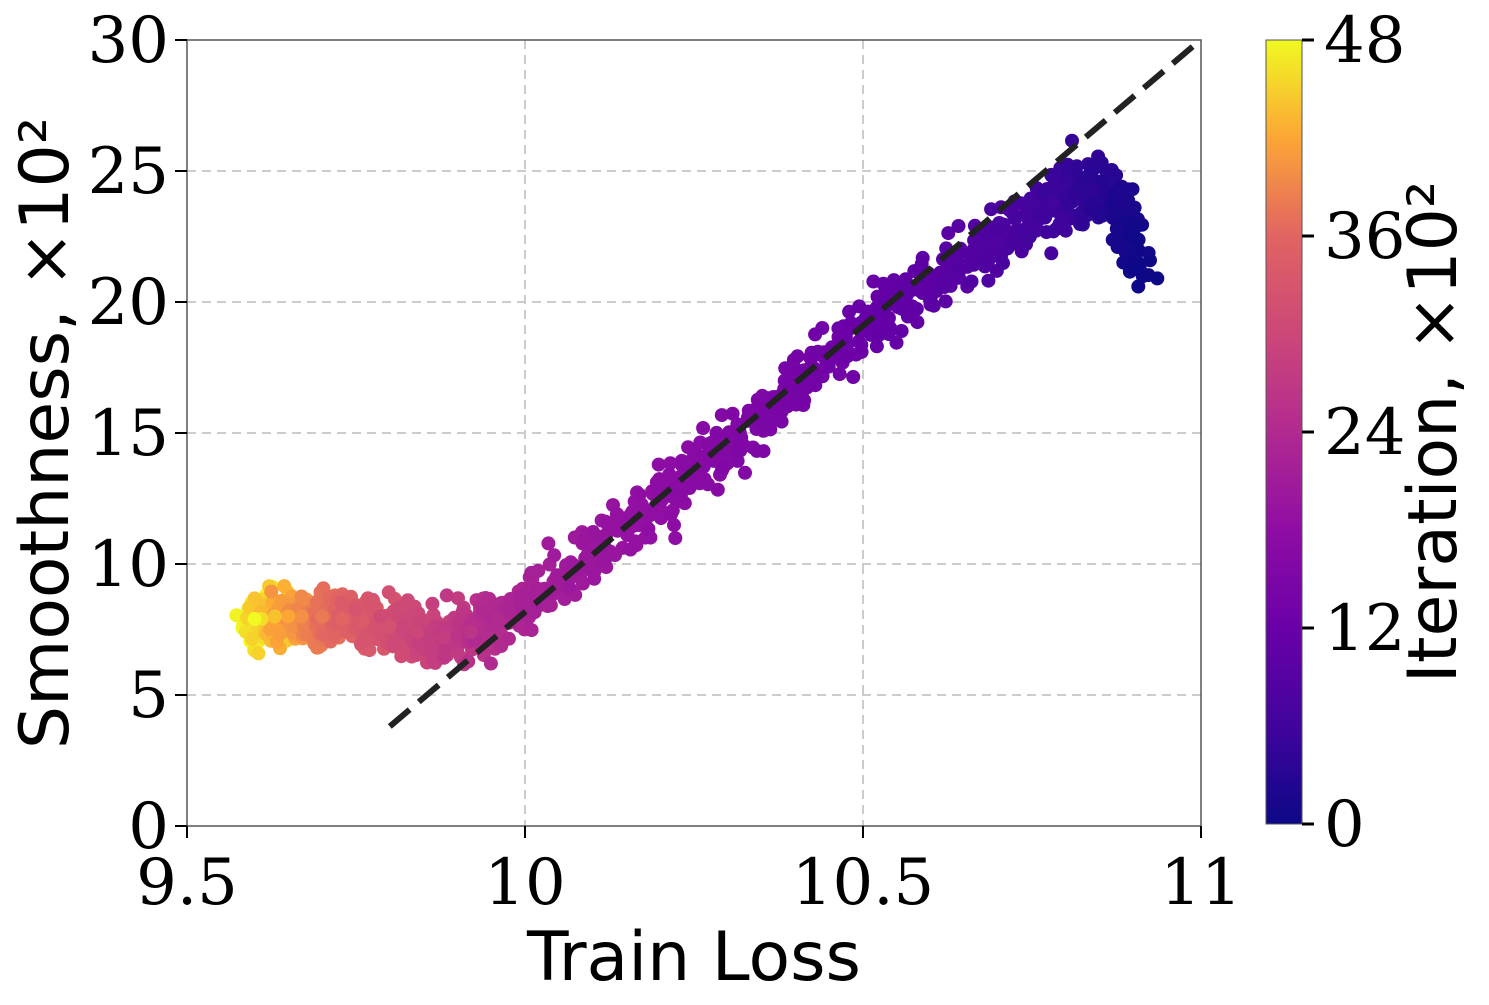 The height and width of the screenshot is (1005, 1489). I want to click on colorbar-label: Iteration, ×10², so click(1433, 432).